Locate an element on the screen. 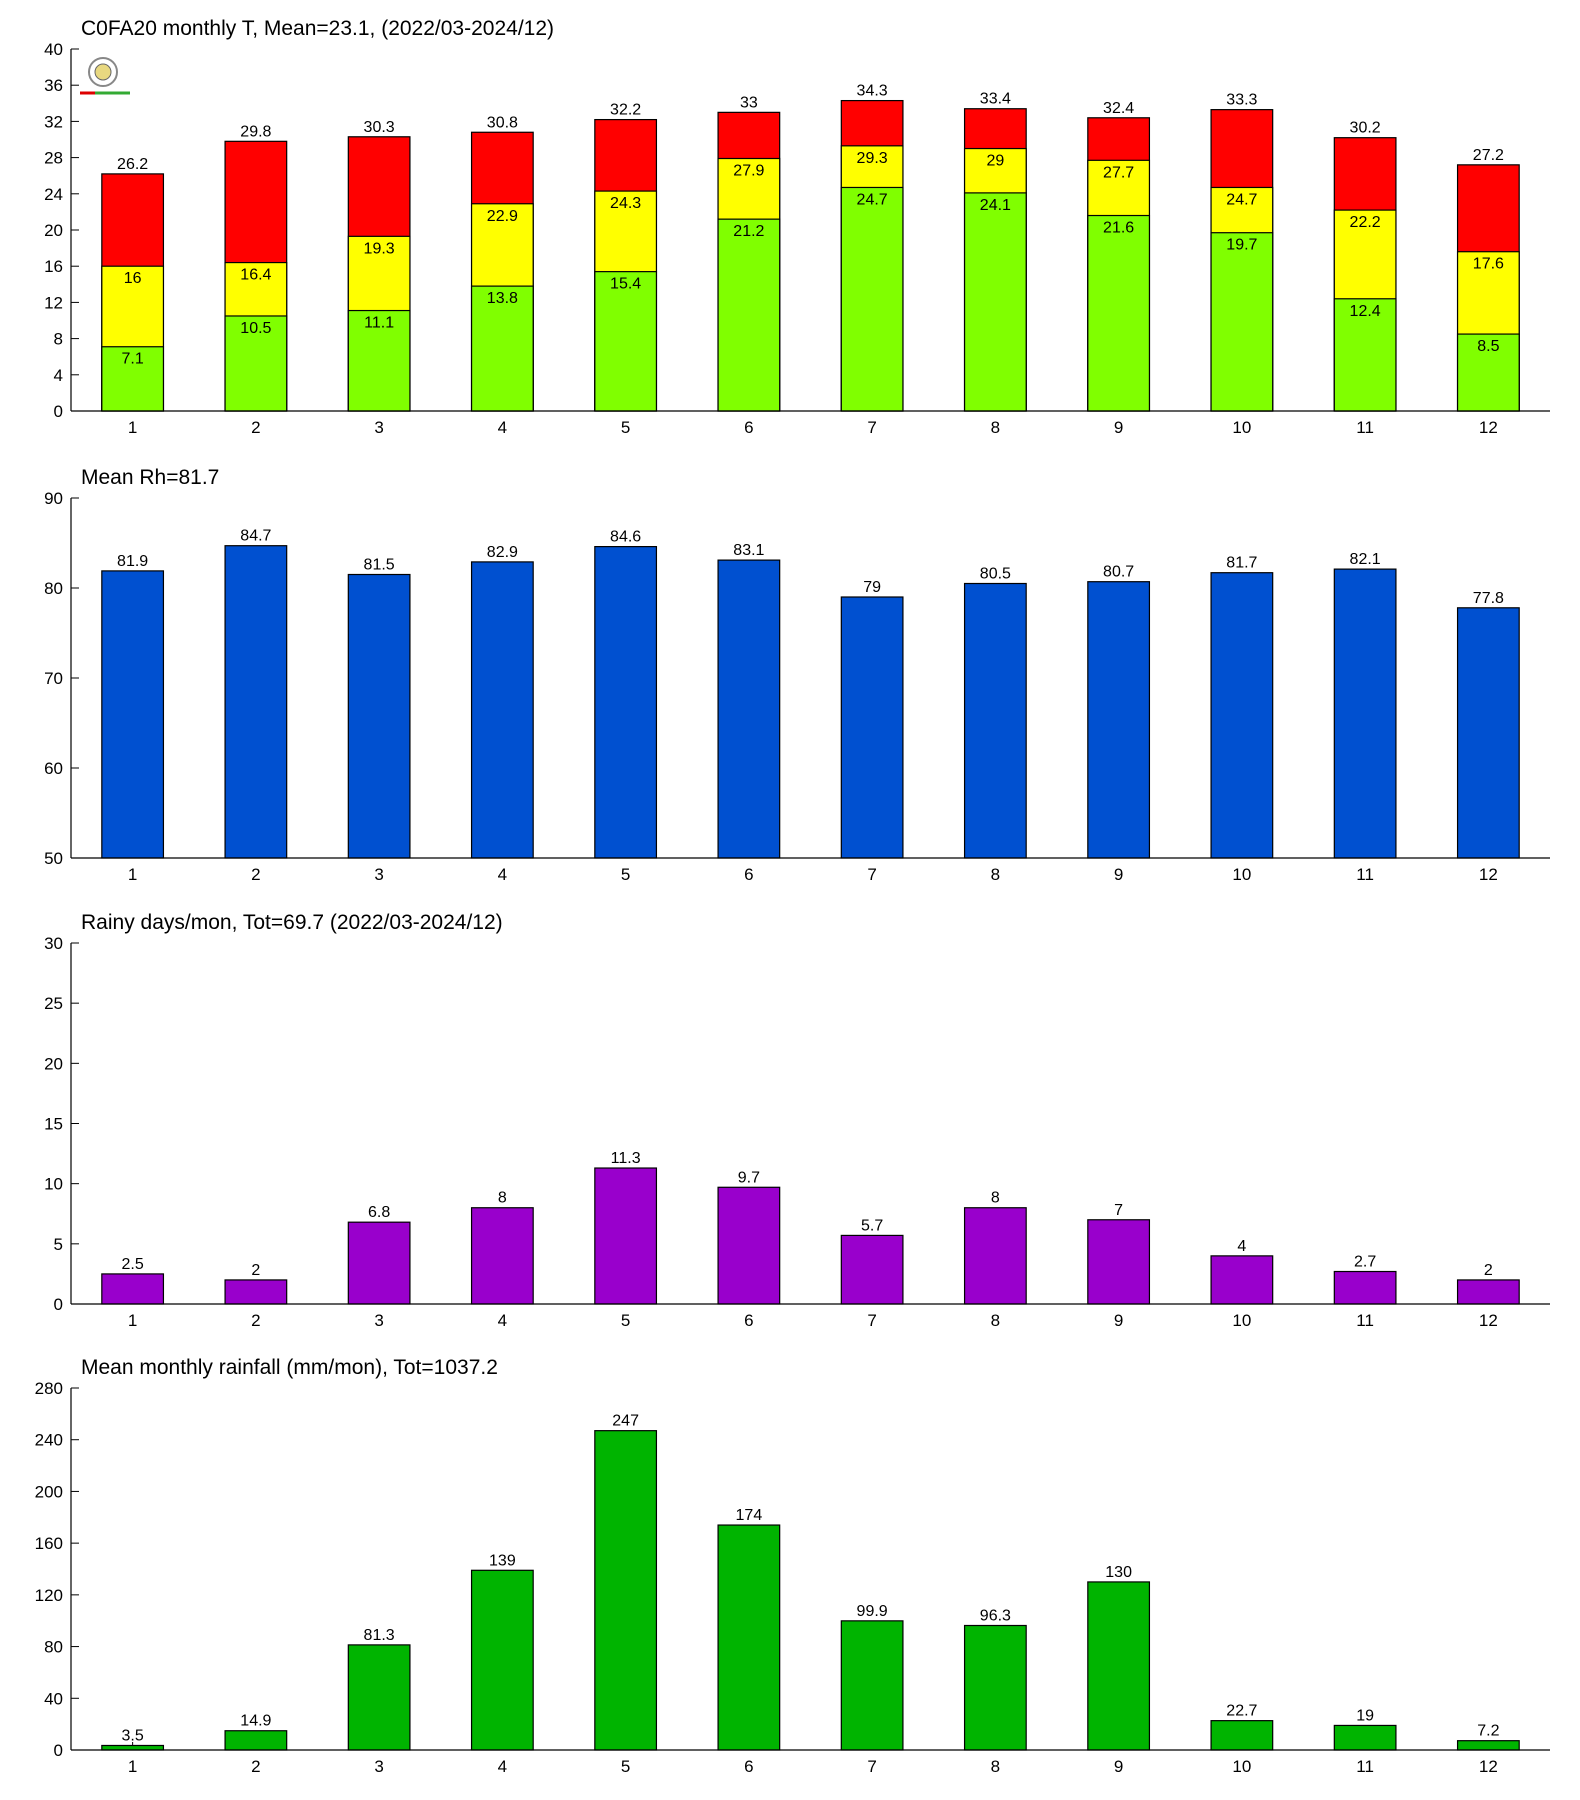 This screenshot has width=1580, height=1800. y-tick-label: 24 is located at coordinates (53, 194).